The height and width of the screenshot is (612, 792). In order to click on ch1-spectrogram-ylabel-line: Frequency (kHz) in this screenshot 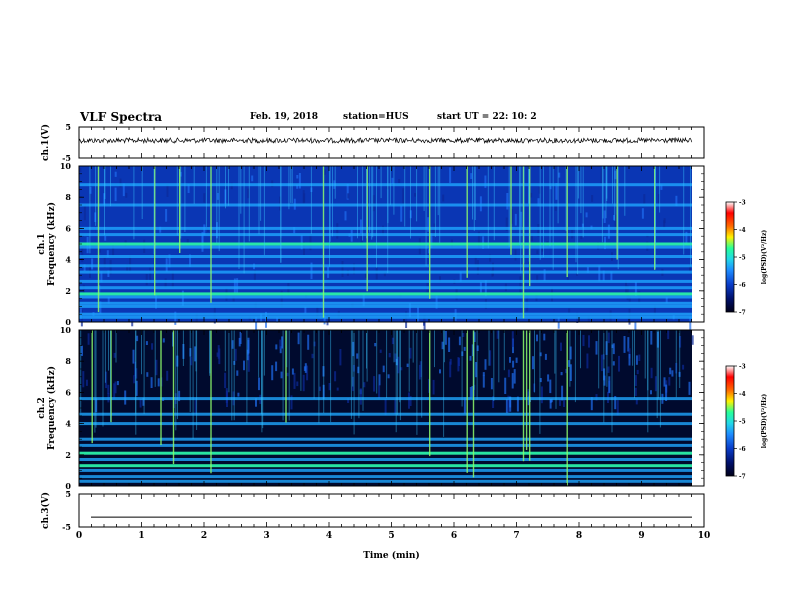, I will do `click(51, 244)`.